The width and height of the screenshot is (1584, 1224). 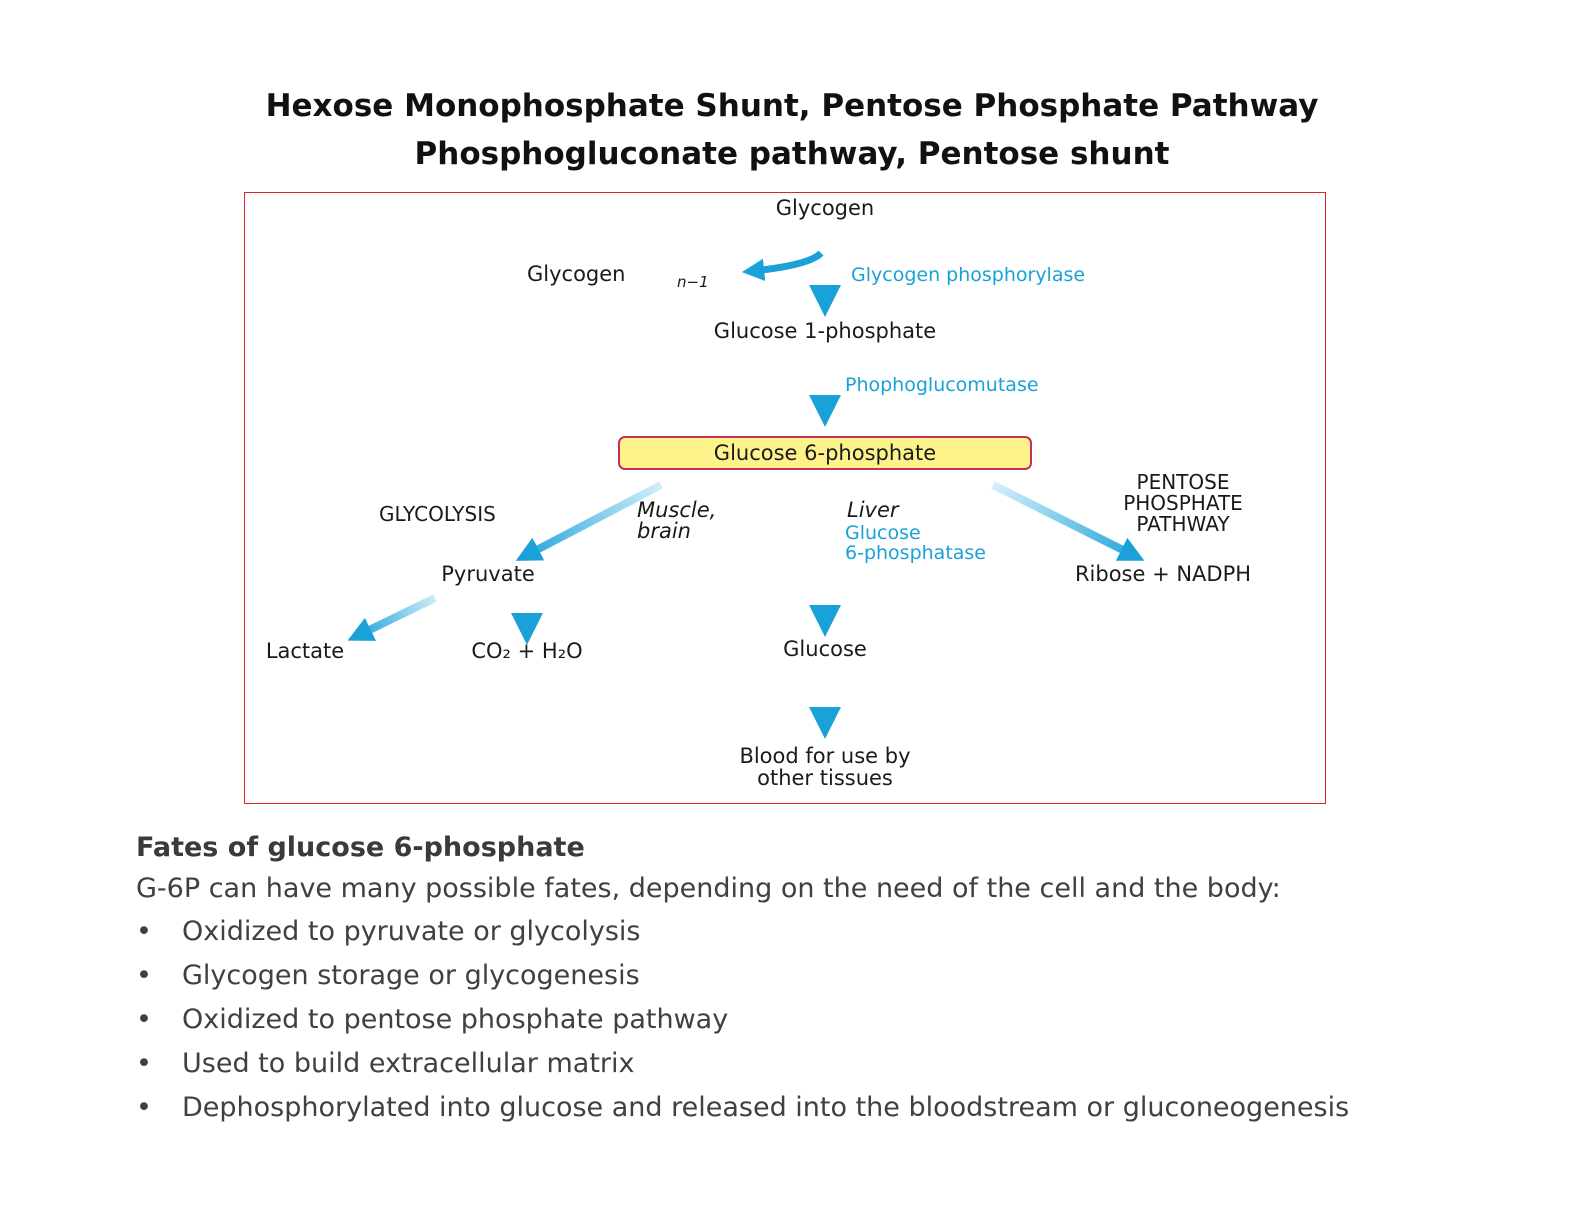 What do you see at coordinates (942, 385) in the screenshot?
I see `enzyme-phosphoglucomutase: Phophoglucomutase` at bounding box center [942, 385].